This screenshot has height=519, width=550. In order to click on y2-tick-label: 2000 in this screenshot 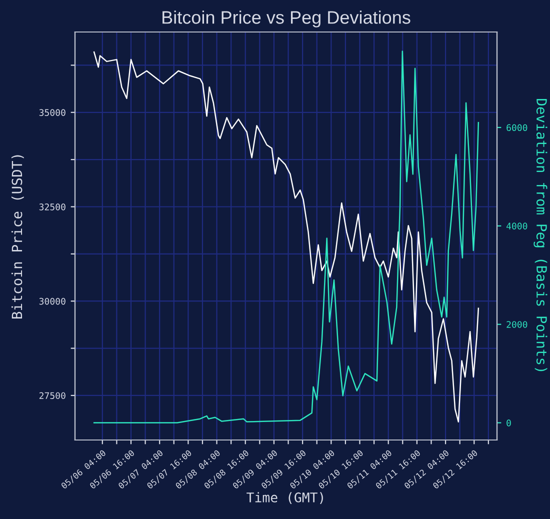, I will do `click(517, 324)`.